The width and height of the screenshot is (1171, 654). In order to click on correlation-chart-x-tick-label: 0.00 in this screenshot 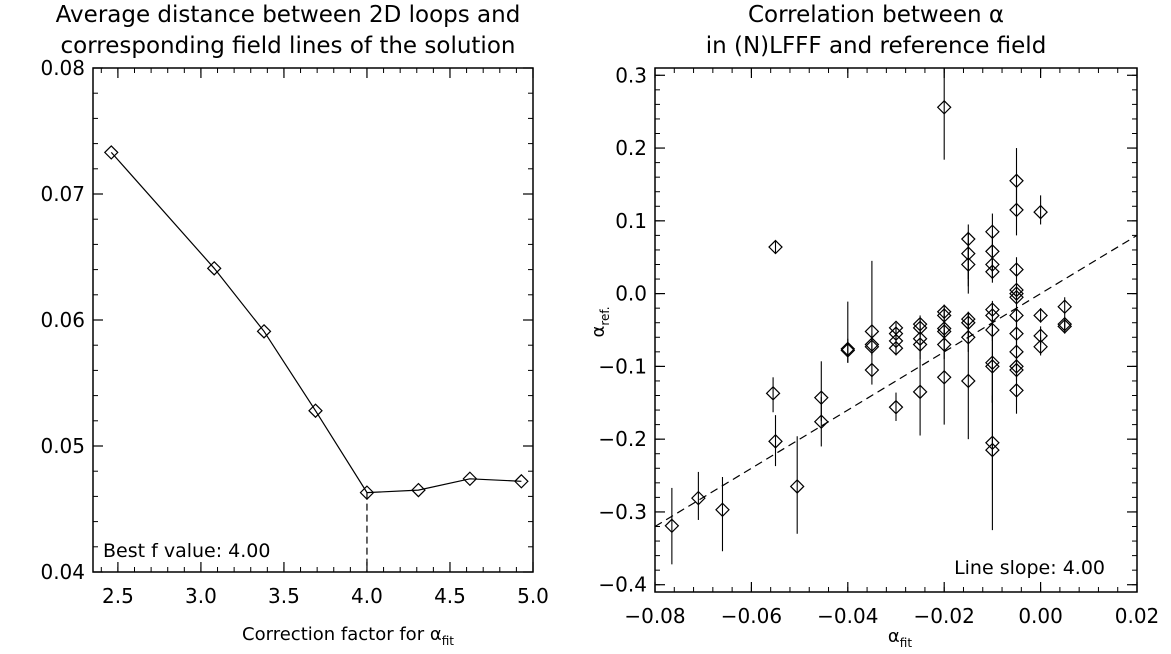, I will do `click(1040, 616)`.